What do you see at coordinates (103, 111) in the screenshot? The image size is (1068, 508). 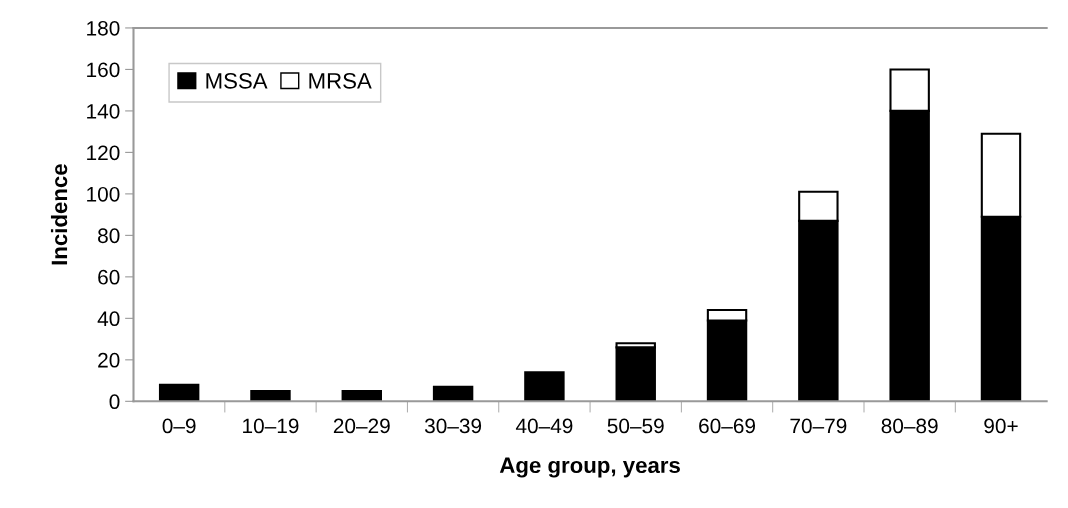 I see `y-tick-label: 140` at bounding box center [103, 111].